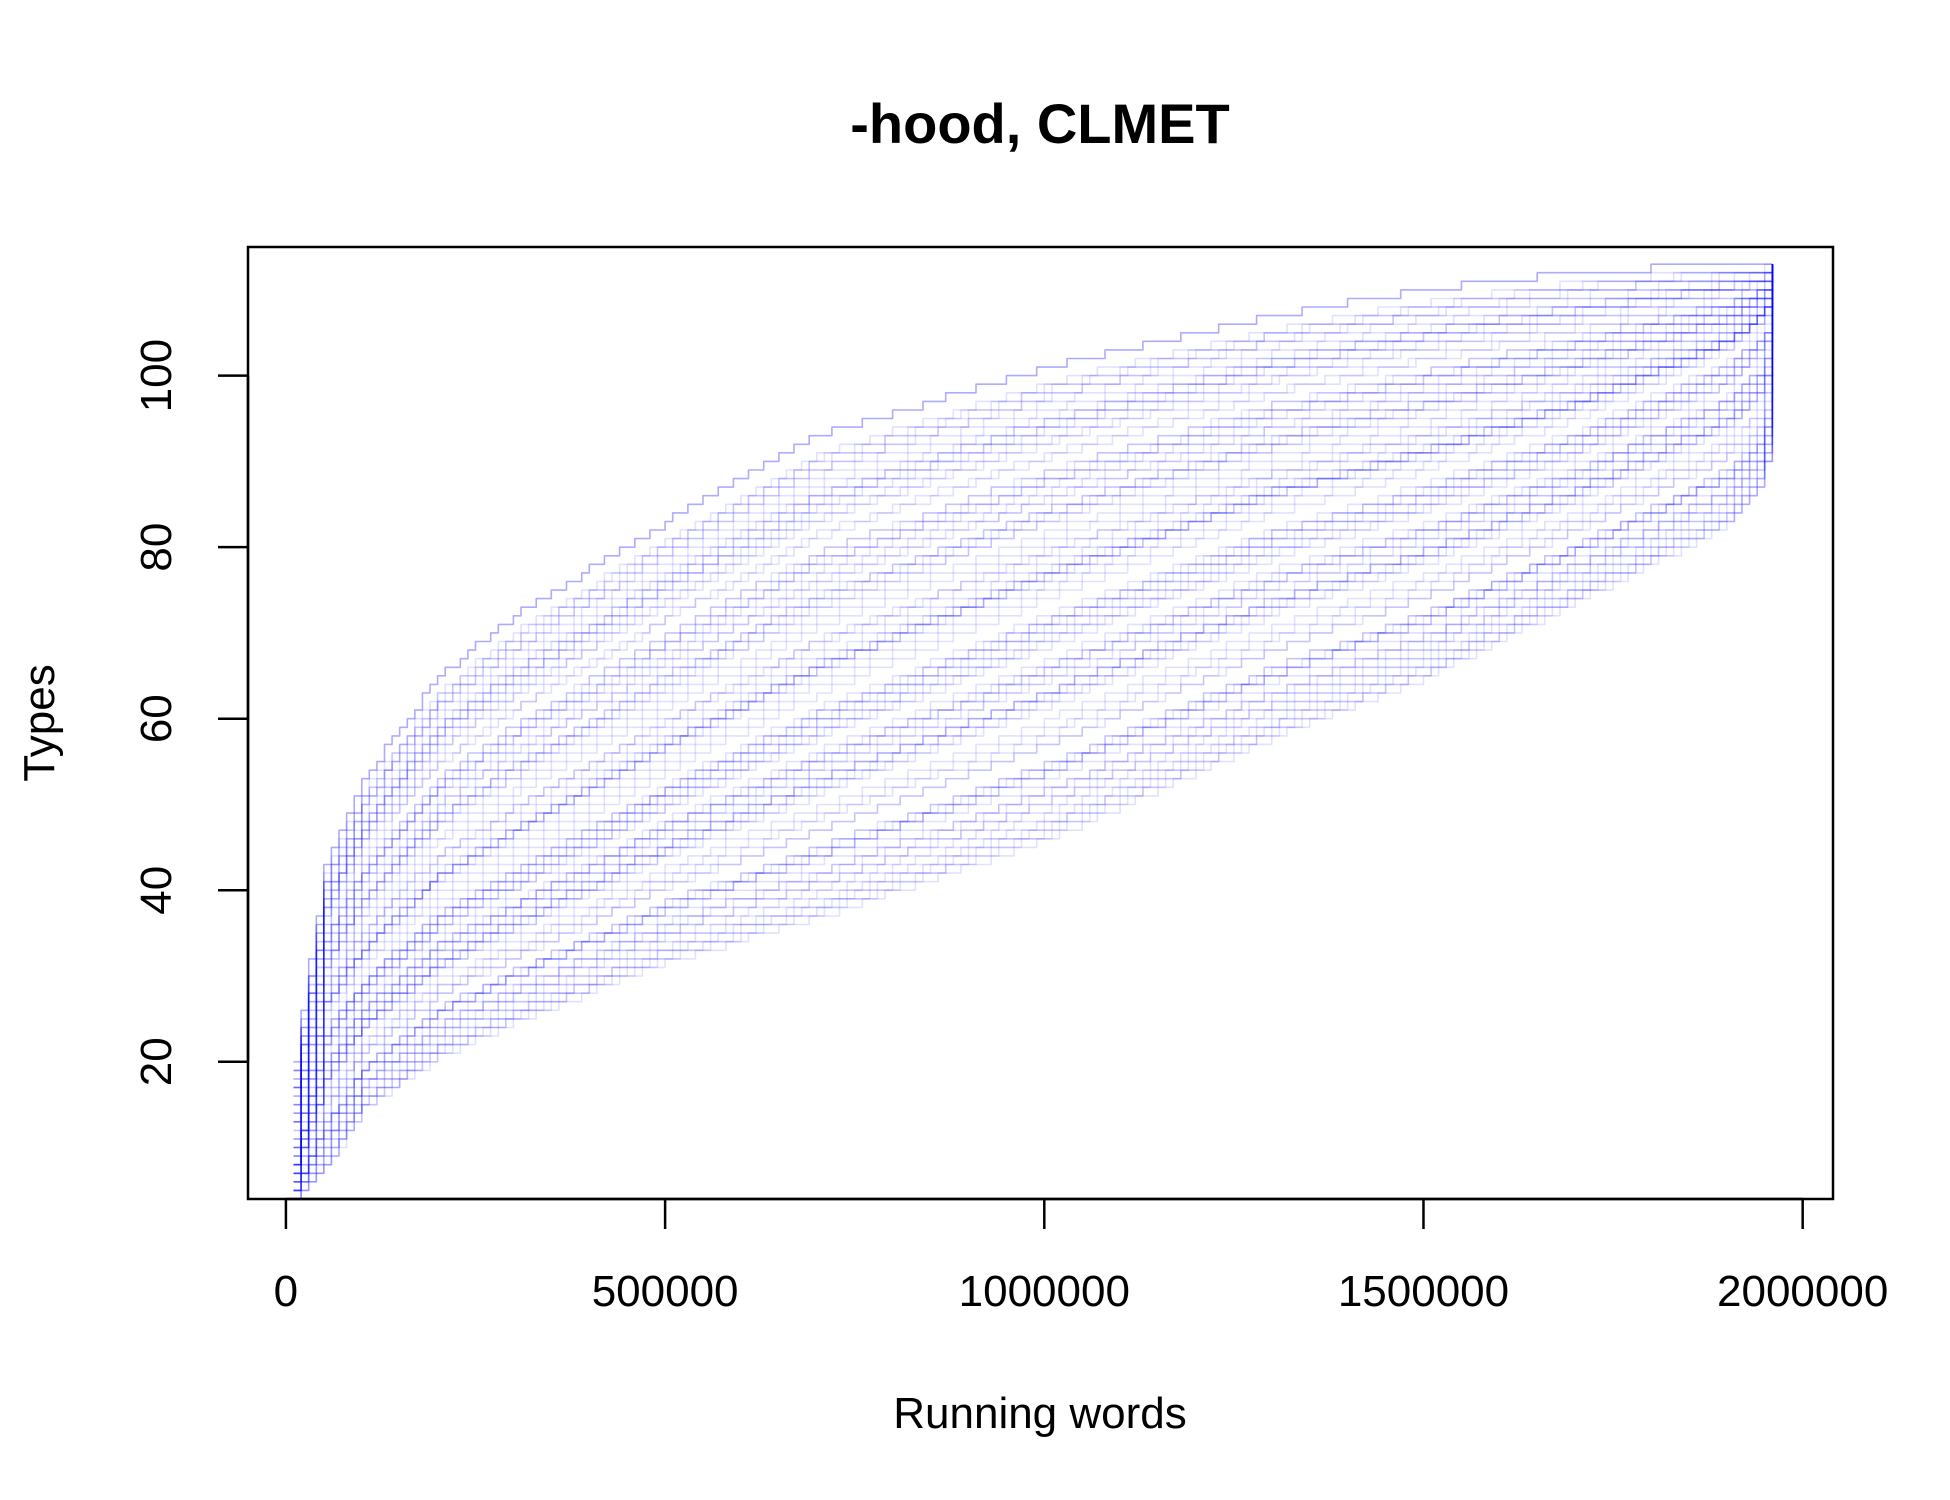  Describe the element at coordinates (1040, 1413) in the screenshot. I see `x-axis-label: Running words` at that location.